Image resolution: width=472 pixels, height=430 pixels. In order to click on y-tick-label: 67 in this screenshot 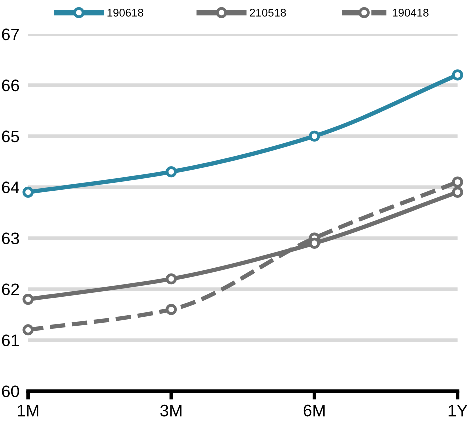, I will do `click(11, 34)`.